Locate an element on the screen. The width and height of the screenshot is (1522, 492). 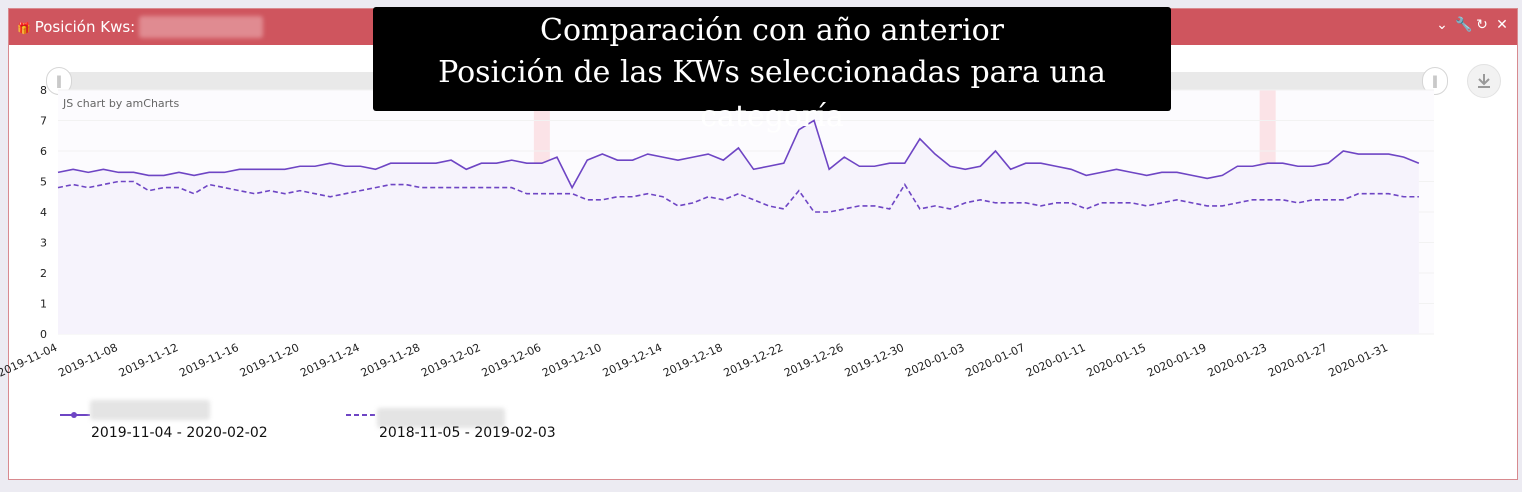
x-tick-label: 2020-01-19 is located at coordinates (1176, 360).